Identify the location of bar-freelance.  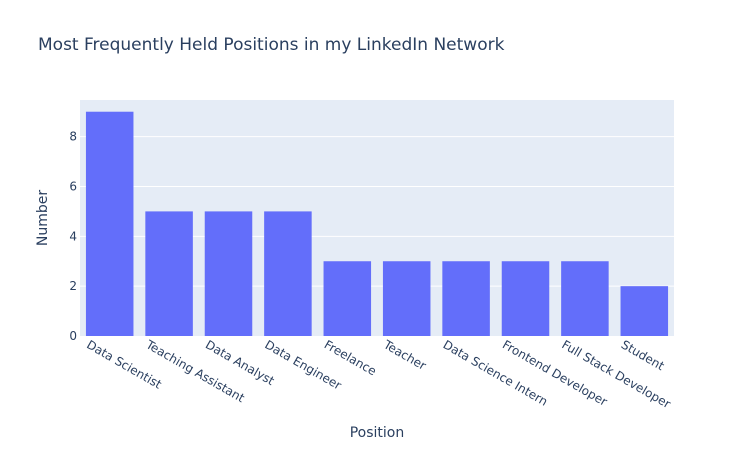
(347, 298).